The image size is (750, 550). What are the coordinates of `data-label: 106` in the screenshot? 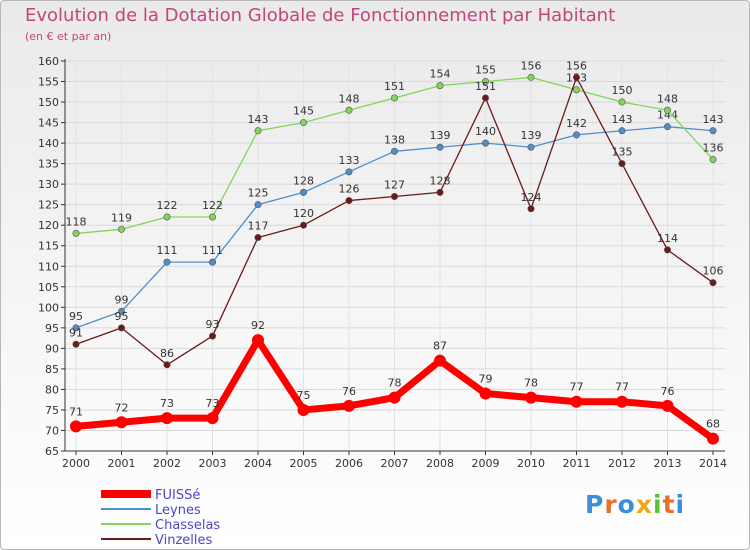 It's located at (713, 271).